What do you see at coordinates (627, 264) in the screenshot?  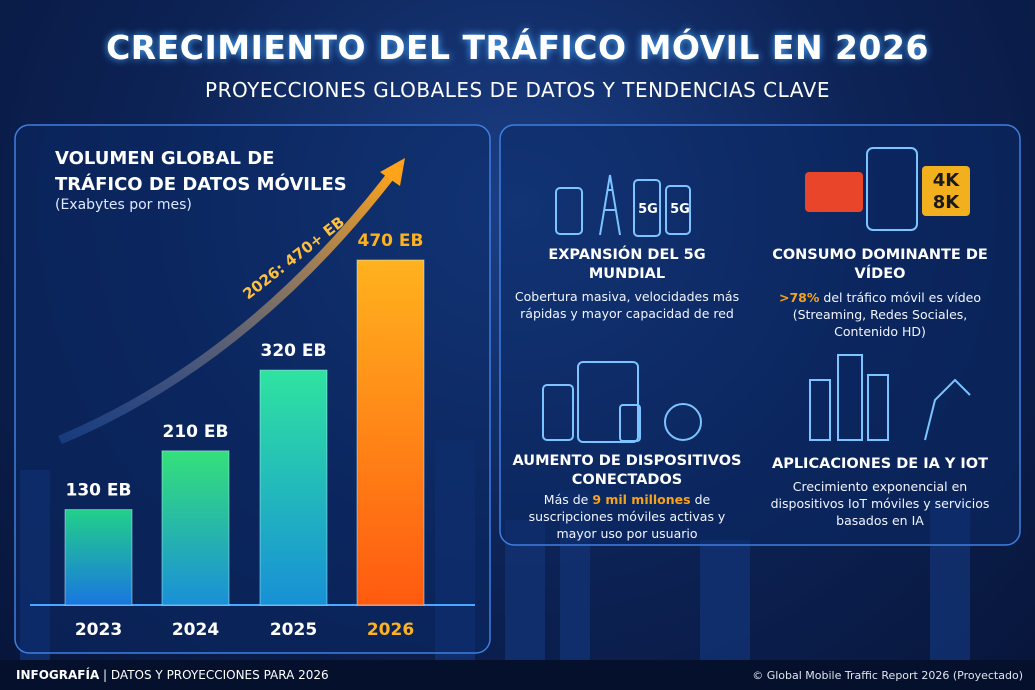 I see `card-title: EXPANSIÓN DEL 5G MUNDIAL` at bounding box center [627, 264].